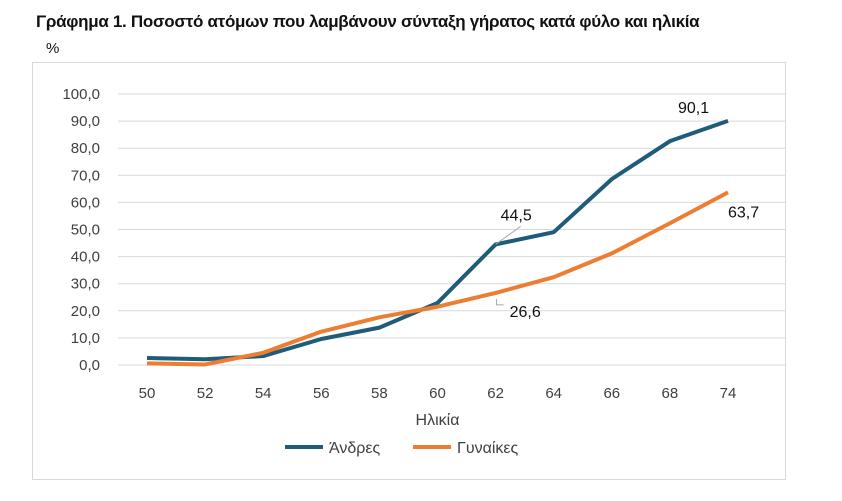 This screenshot has height=501, width=842. Describe the element at coordinates (85, 148) in the screenshot. I see `y-tick-label: 80,0` at that location.